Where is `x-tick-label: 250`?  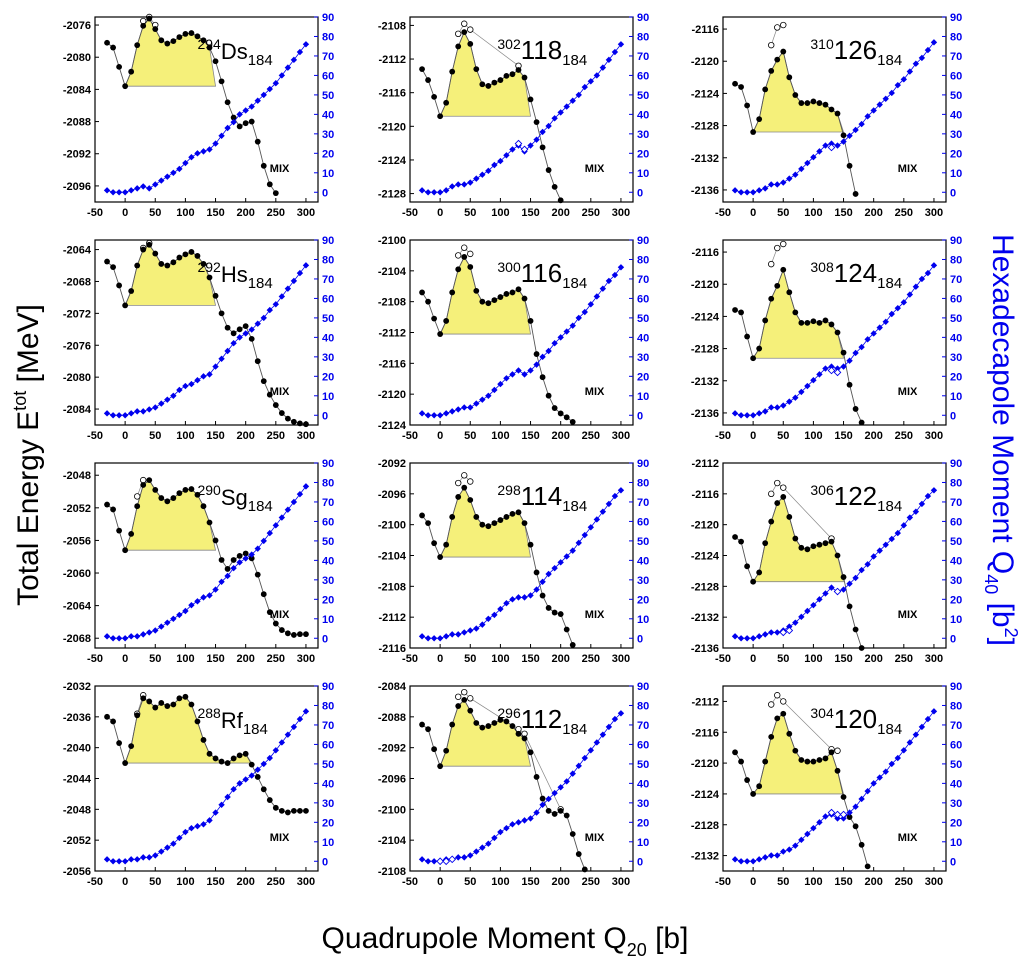
x-tick-label: 250 is located at coordinates (591, 659).